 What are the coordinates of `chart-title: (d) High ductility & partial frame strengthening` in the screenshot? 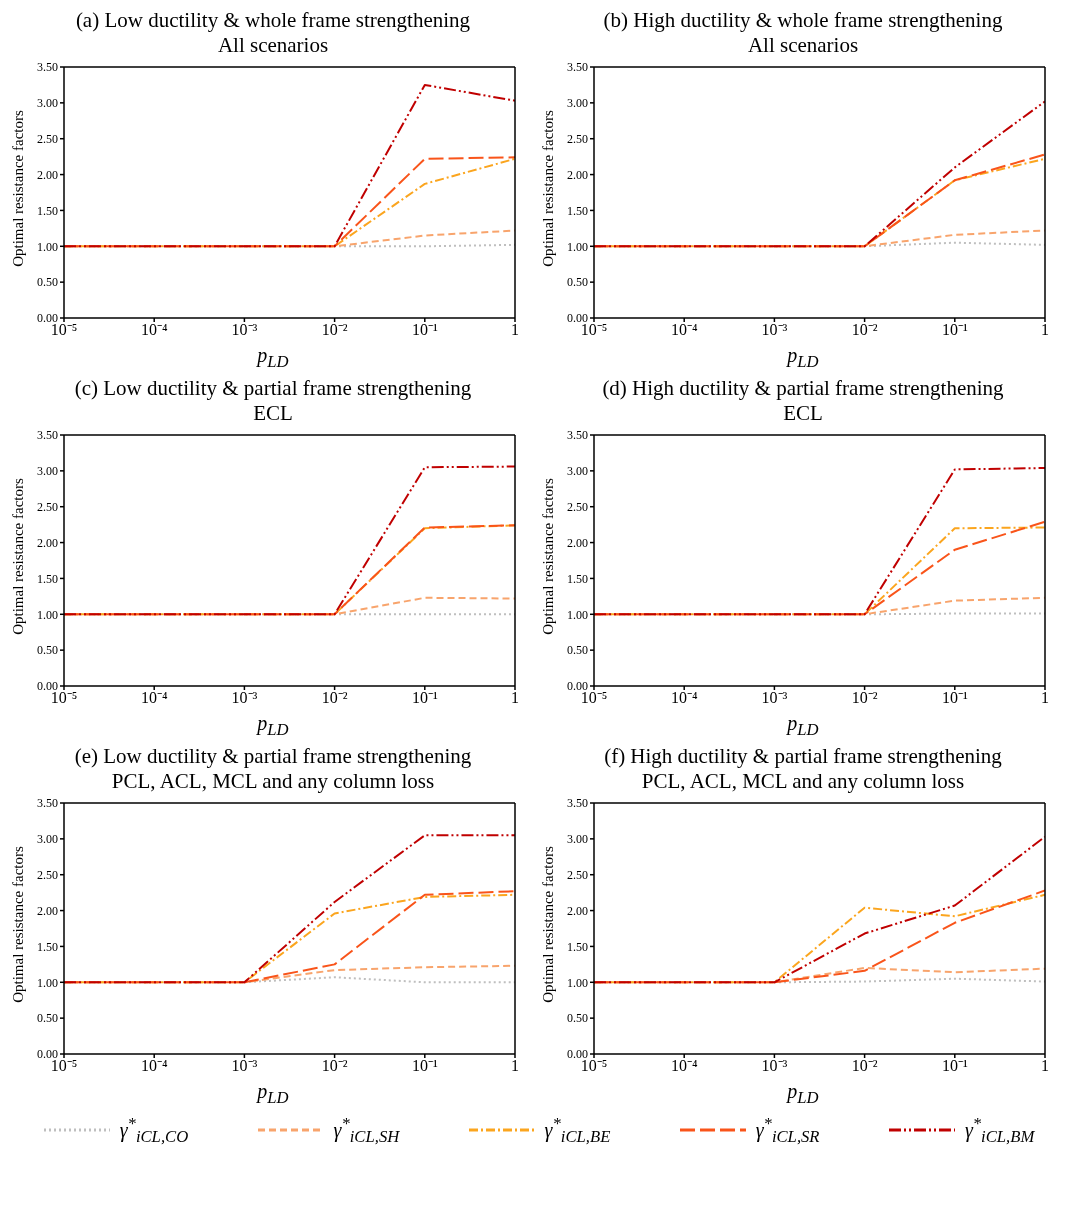 It's located at (803, 388).